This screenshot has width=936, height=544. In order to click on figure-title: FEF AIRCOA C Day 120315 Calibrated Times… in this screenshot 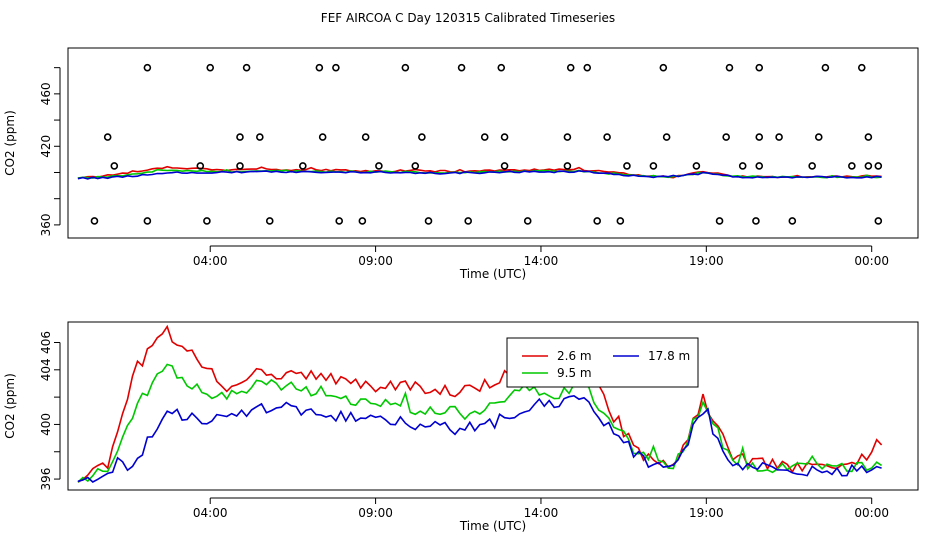, I will do `click(468, 18)`.